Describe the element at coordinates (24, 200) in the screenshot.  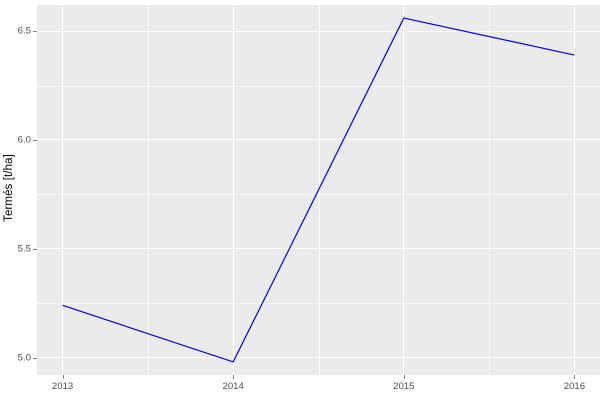
I see `y-axis-tick-labels: 5.0 5.5 6.0 6.5` at that location.